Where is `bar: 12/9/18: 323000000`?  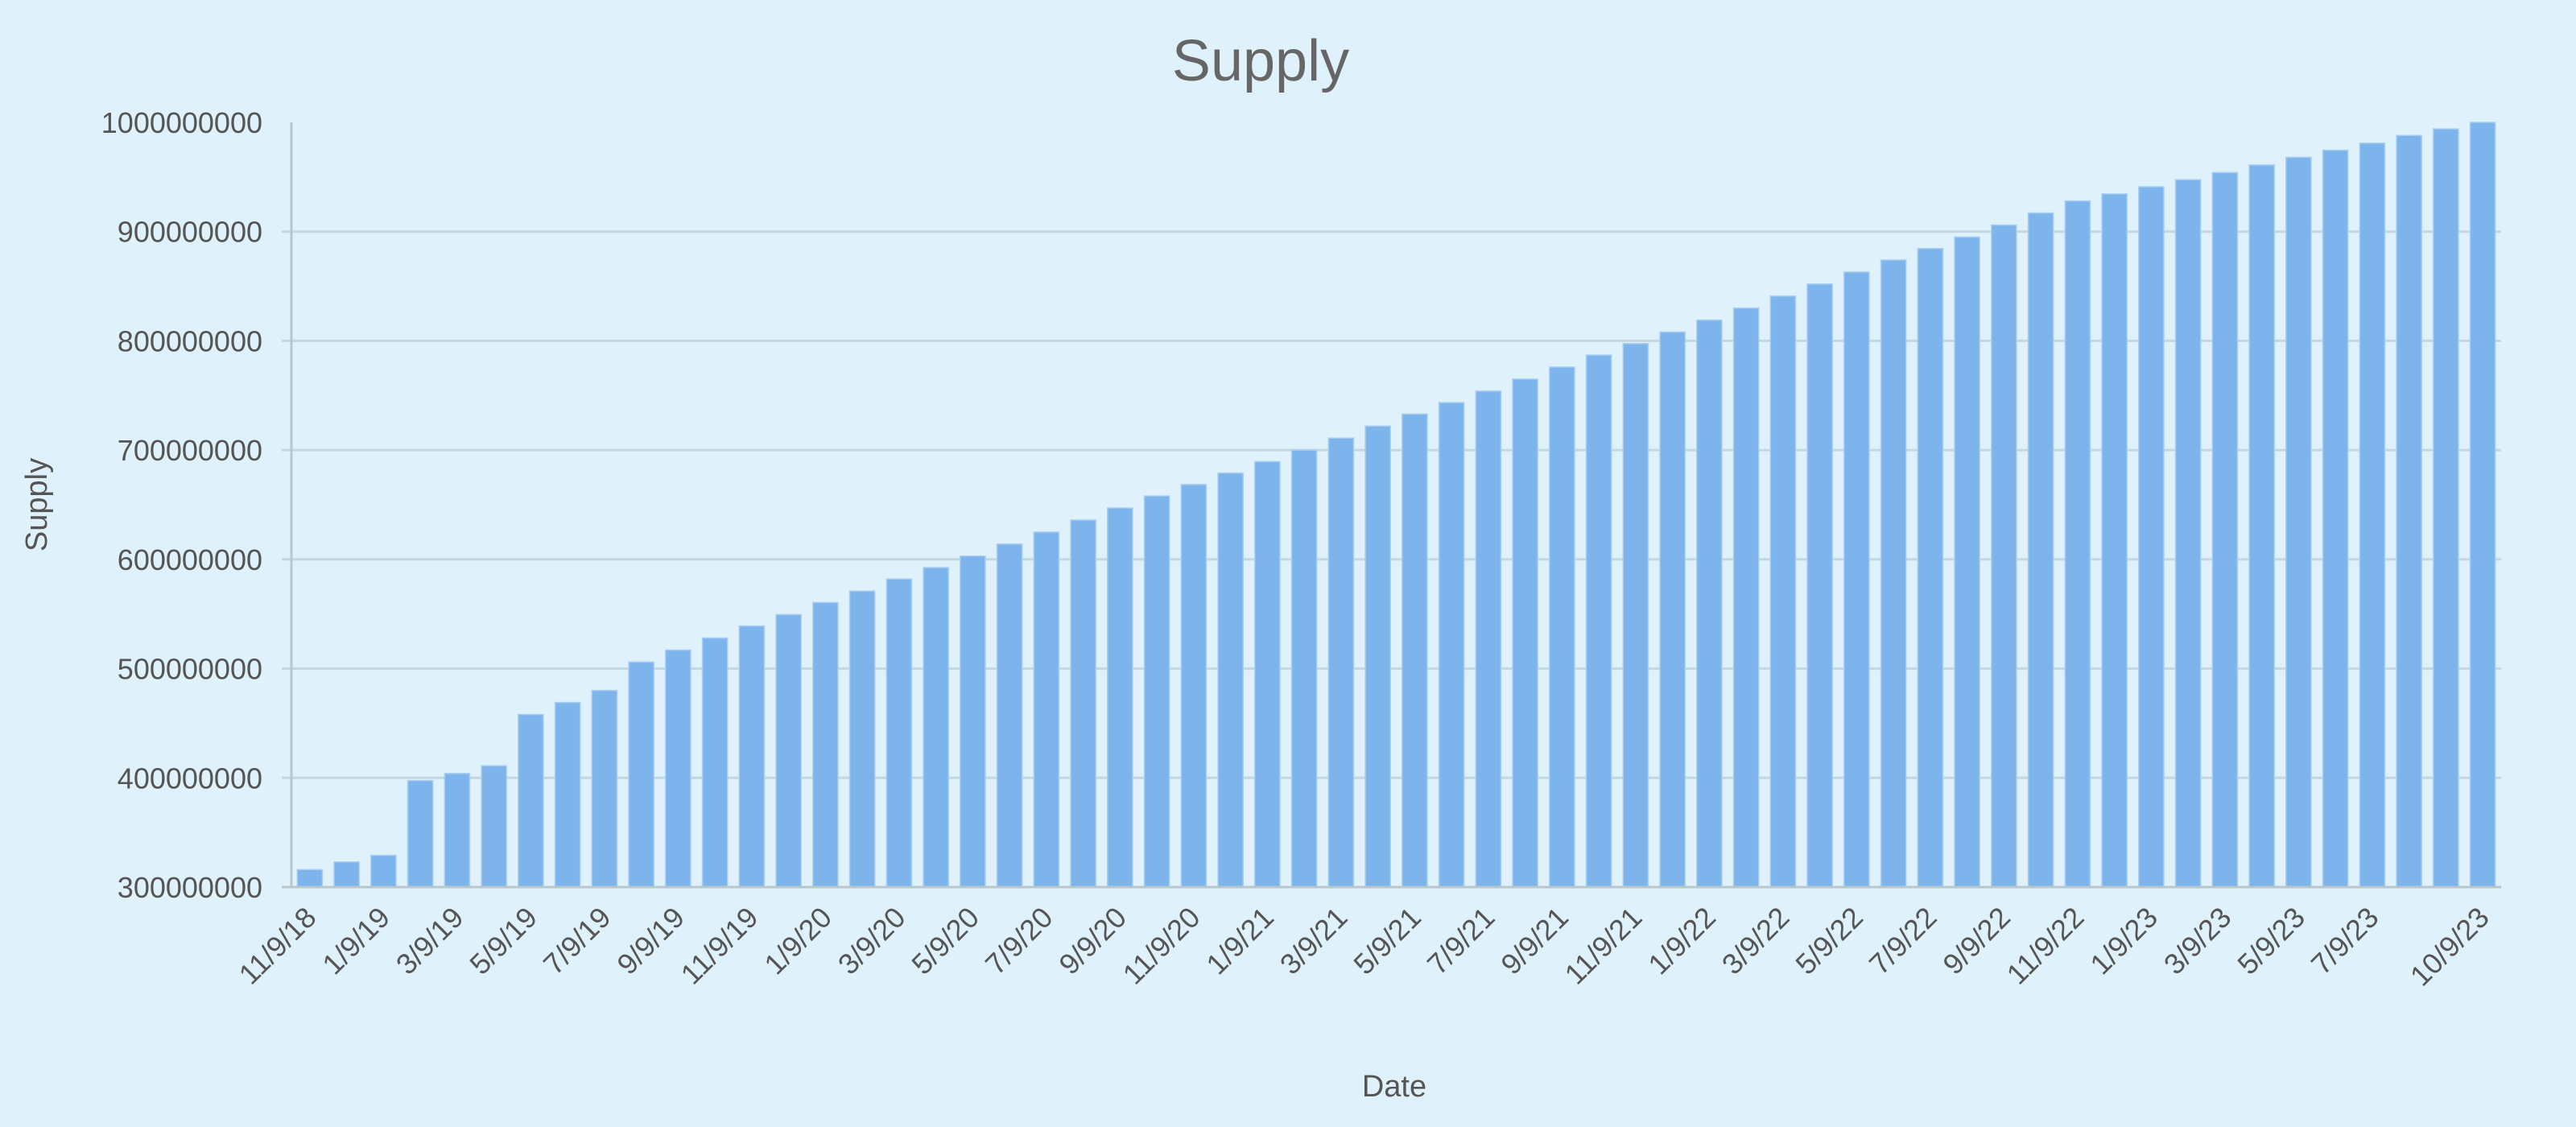 bar: 12/9/18: 323000000 is located at coordinates (346, 874).